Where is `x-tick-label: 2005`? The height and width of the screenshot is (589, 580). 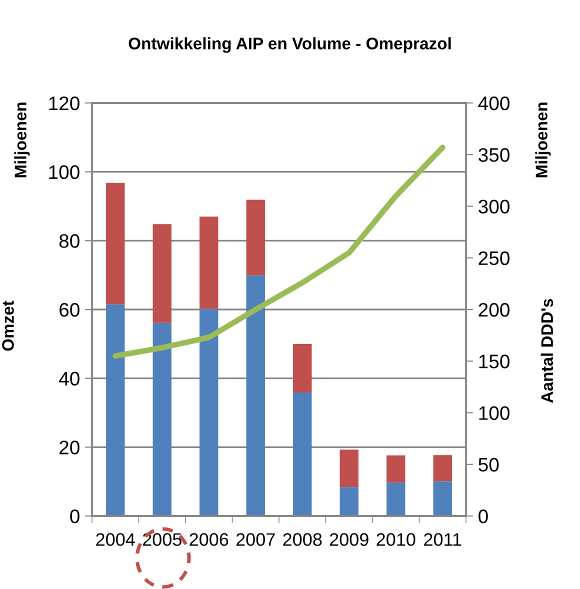
x-tick-label: 2005 is located at coordinates (162, 539).